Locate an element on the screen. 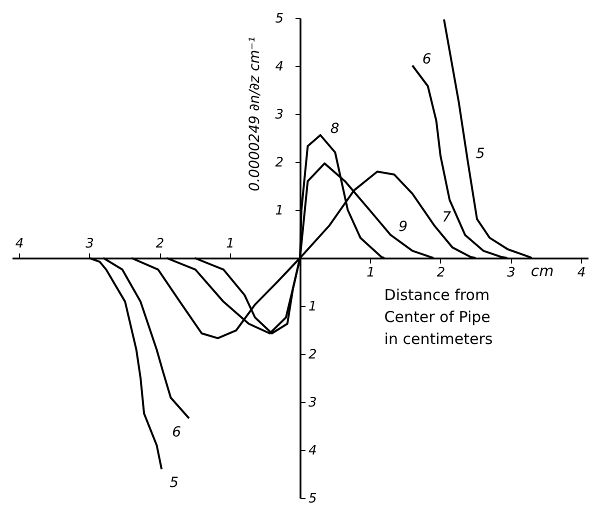  x-axis-title: Distance from Center of Pipe in centimeters is located at coordinates (438, 317).